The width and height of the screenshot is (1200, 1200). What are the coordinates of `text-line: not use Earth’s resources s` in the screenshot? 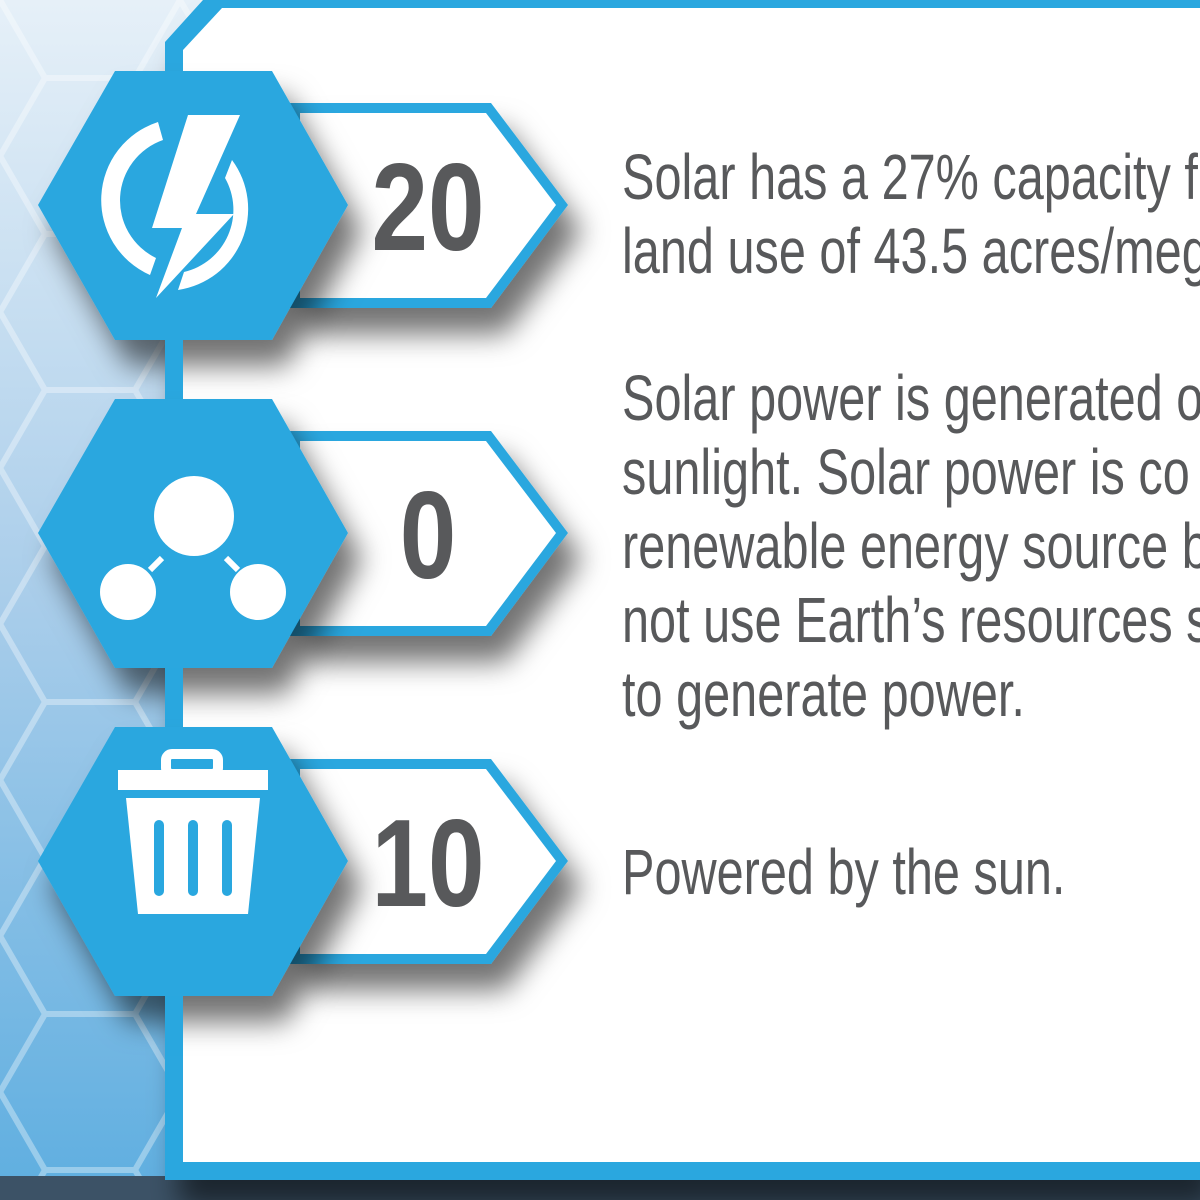 It's located at (911, 620).